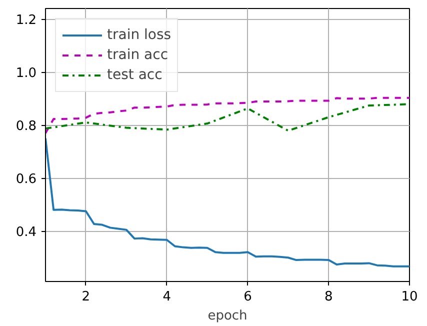 The width and height of the screenshot is (427, 326). I want to click on x-tick-label: 4, so click(166, 297).